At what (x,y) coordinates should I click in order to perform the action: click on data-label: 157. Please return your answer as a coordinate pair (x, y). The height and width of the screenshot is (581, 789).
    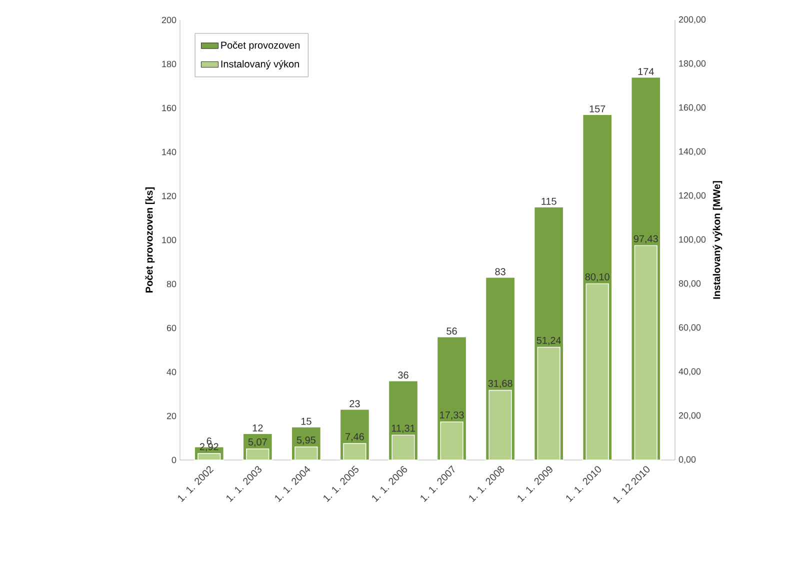
    Looking at the image, I should click on (598, 108).